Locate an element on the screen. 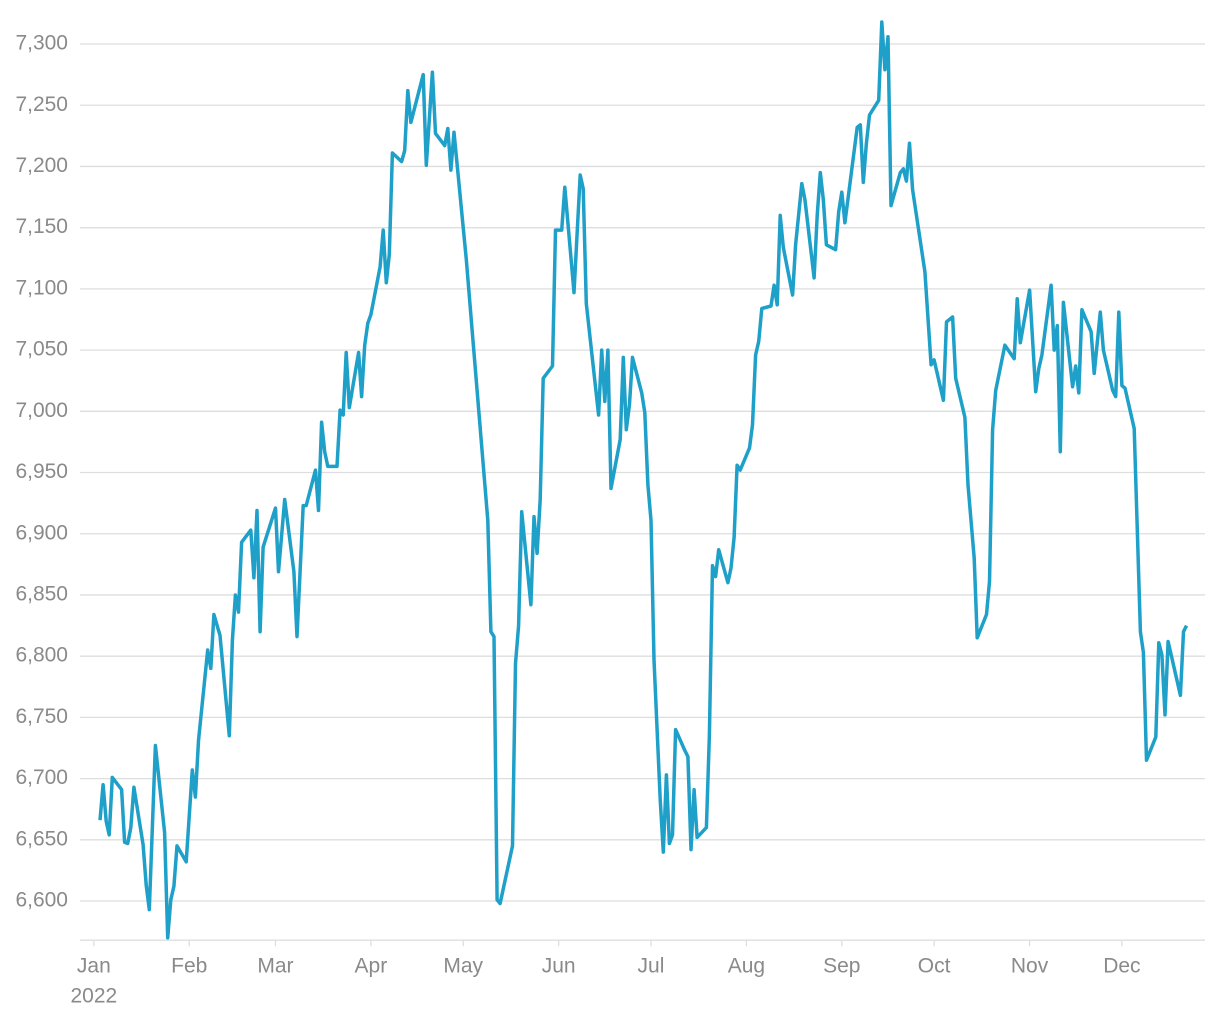 This screenshot has height=1020, width=1220. x-tick-label: Jan is located at coordinates (94, 966).